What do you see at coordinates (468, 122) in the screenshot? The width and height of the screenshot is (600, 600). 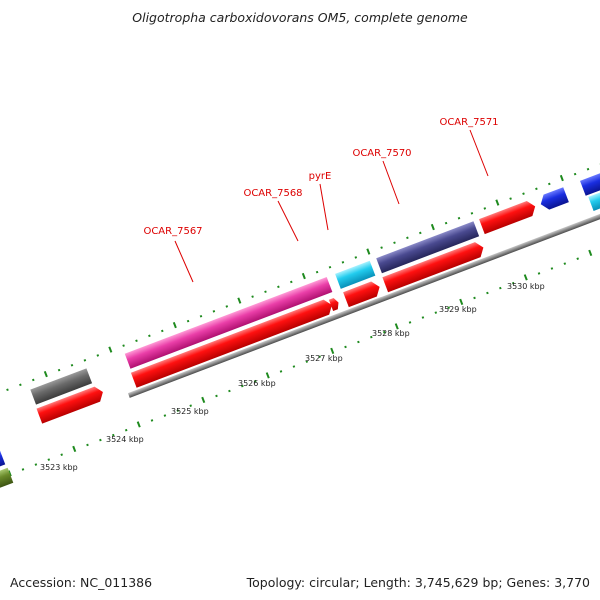 I see `gene-label-ocar-7571: OCAR_7571` at bounding box center [468, 122].